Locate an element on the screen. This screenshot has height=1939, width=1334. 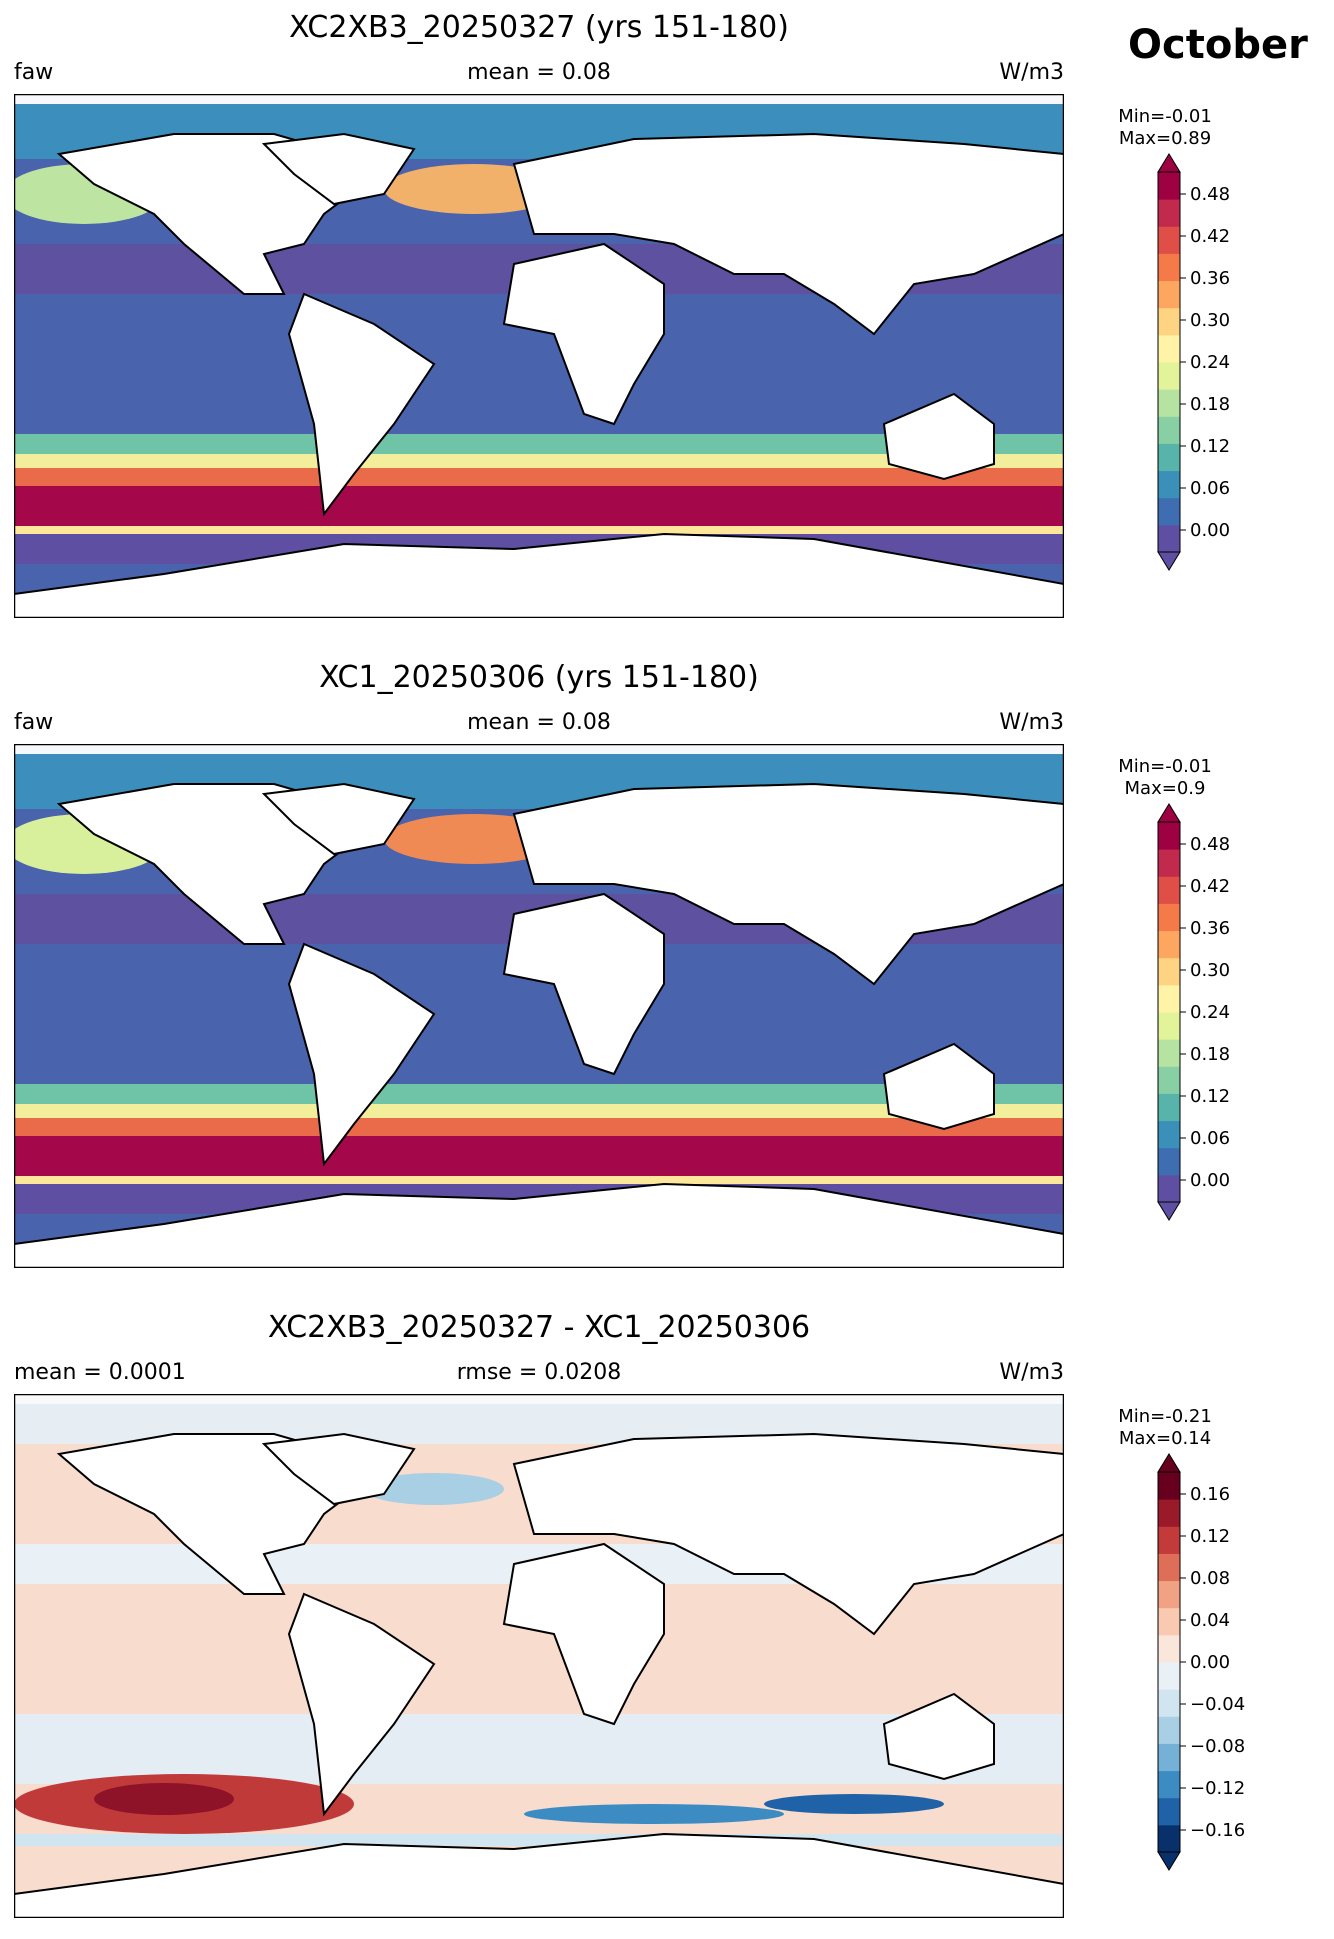
panel-3-minmax: Min=-0.21 Max=0.14 is located at coordinates (1165, 1428).